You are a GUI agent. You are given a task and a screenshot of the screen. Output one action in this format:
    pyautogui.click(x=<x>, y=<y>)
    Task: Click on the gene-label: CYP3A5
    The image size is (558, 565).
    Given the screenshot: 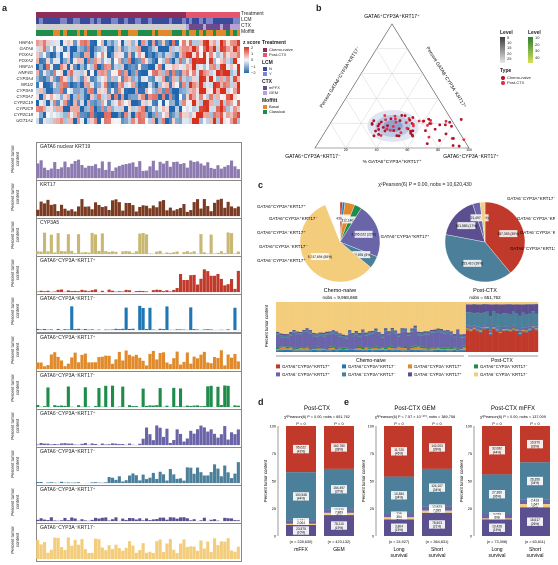 What is the action you would take?
    pyautogui.click(x=24, y=90)
    